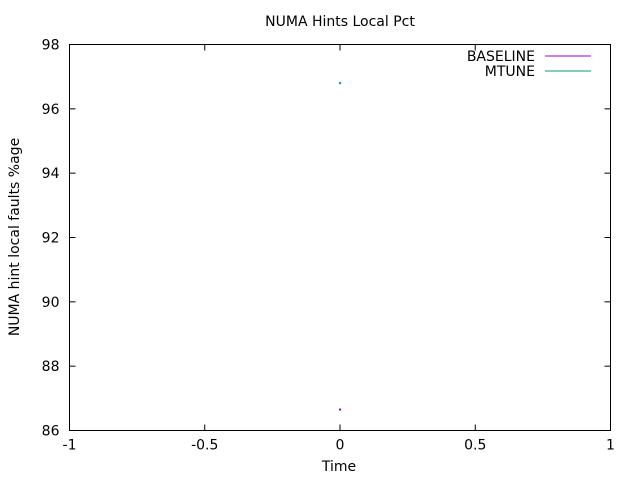 Image resolution: width=640 pixels, height=480 pixels. Describe the element at coordinates (51, 239) in the screenshot. I see `y-tick-label: 92` at that location.